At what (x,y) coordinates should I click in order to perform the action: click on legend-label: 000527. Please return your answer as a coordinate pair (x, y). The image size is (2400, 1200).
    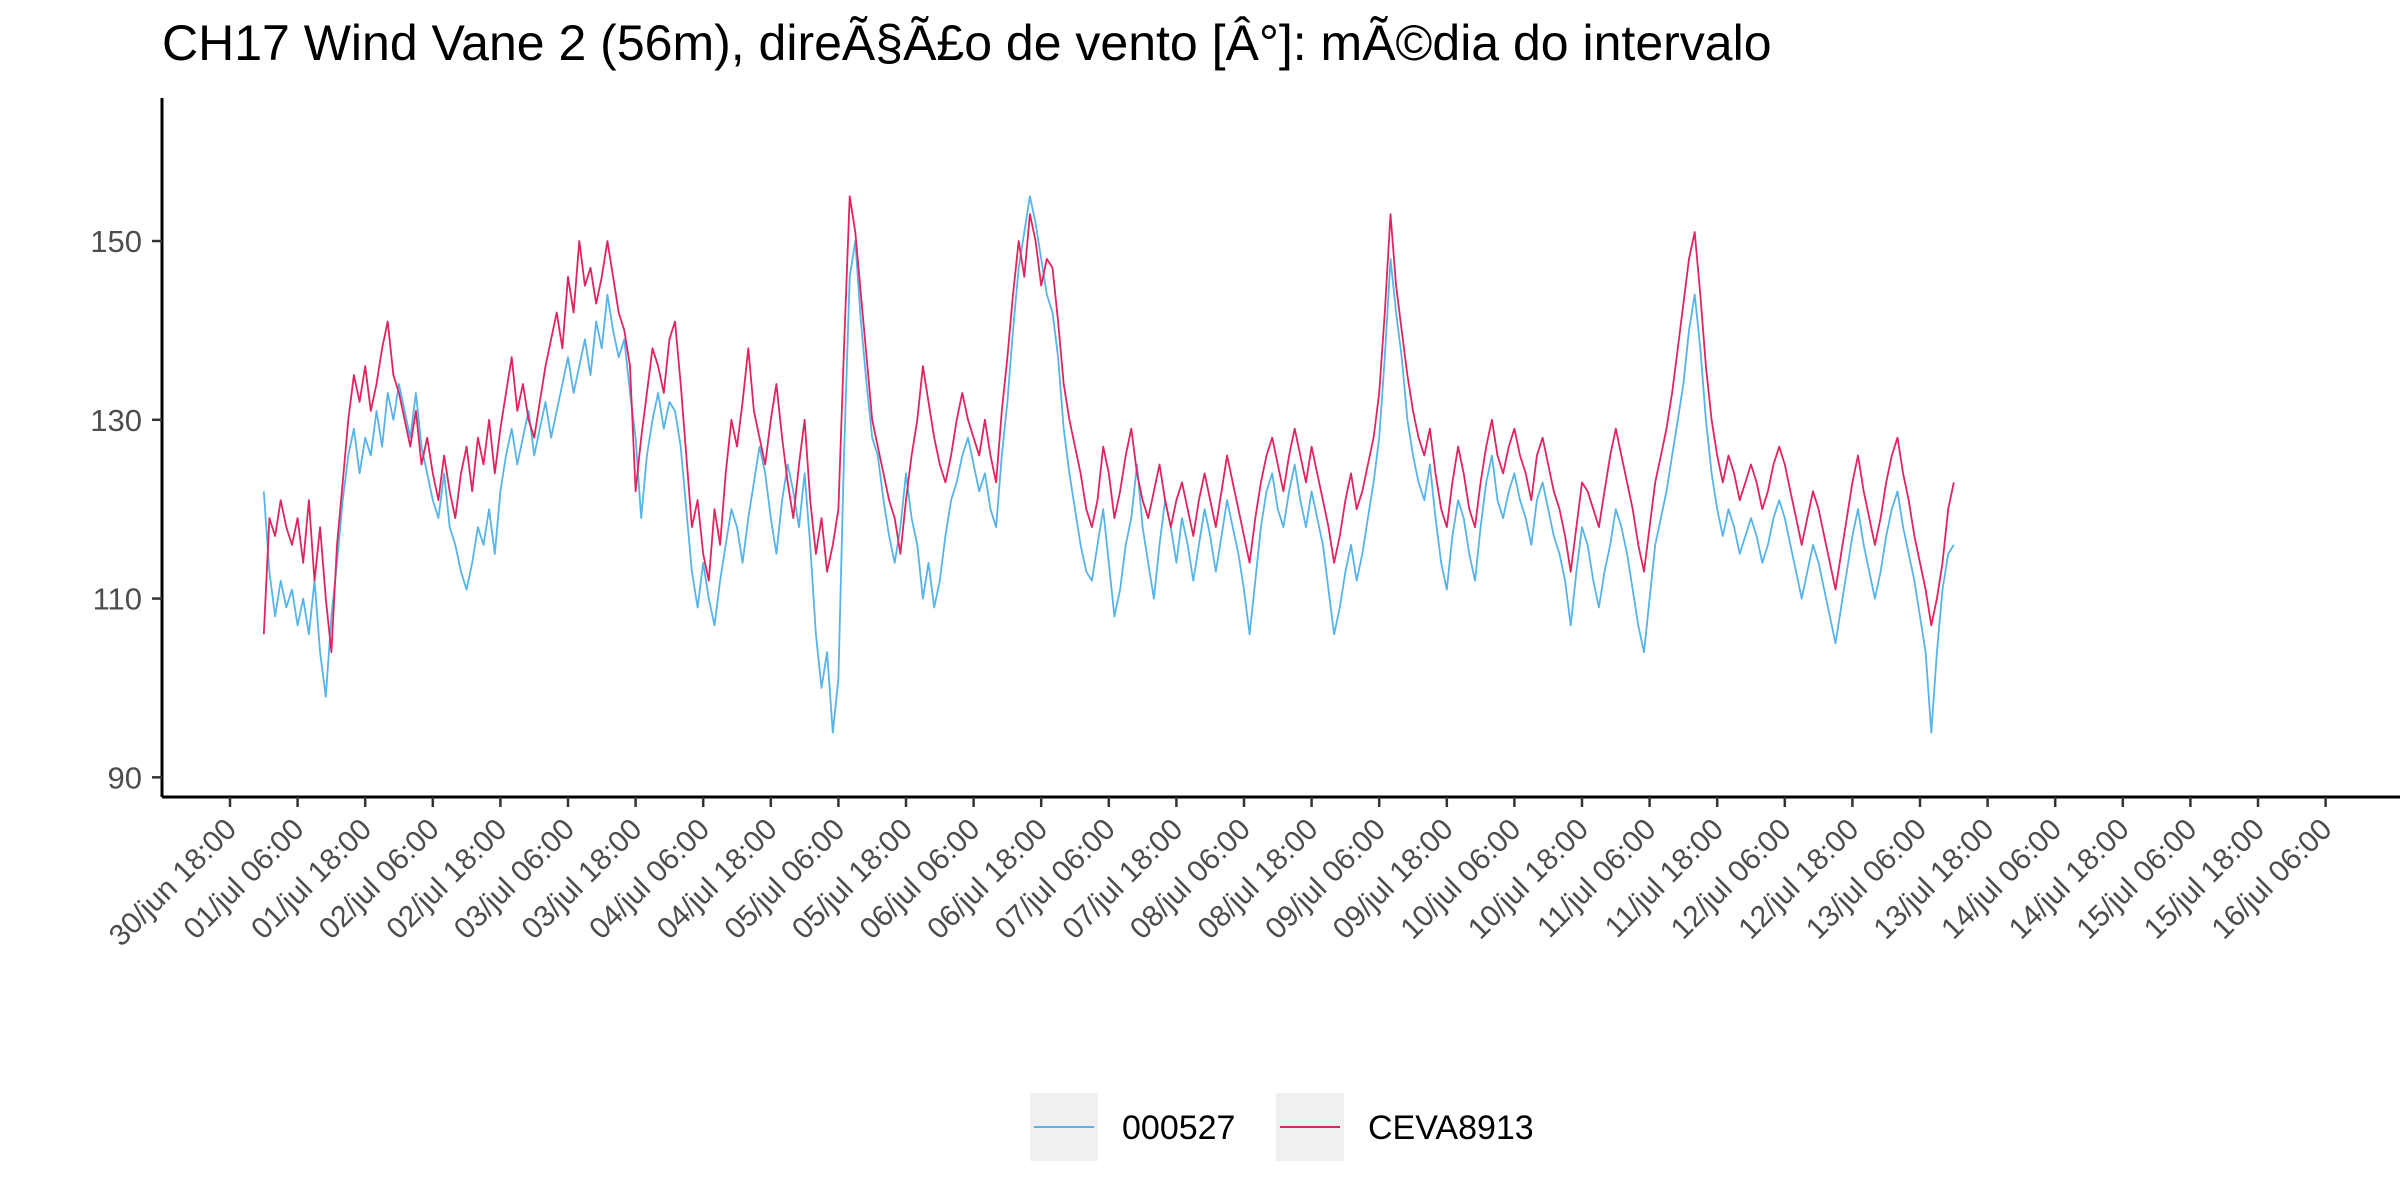
    Looking at the image, I should click on (1178, 1128).